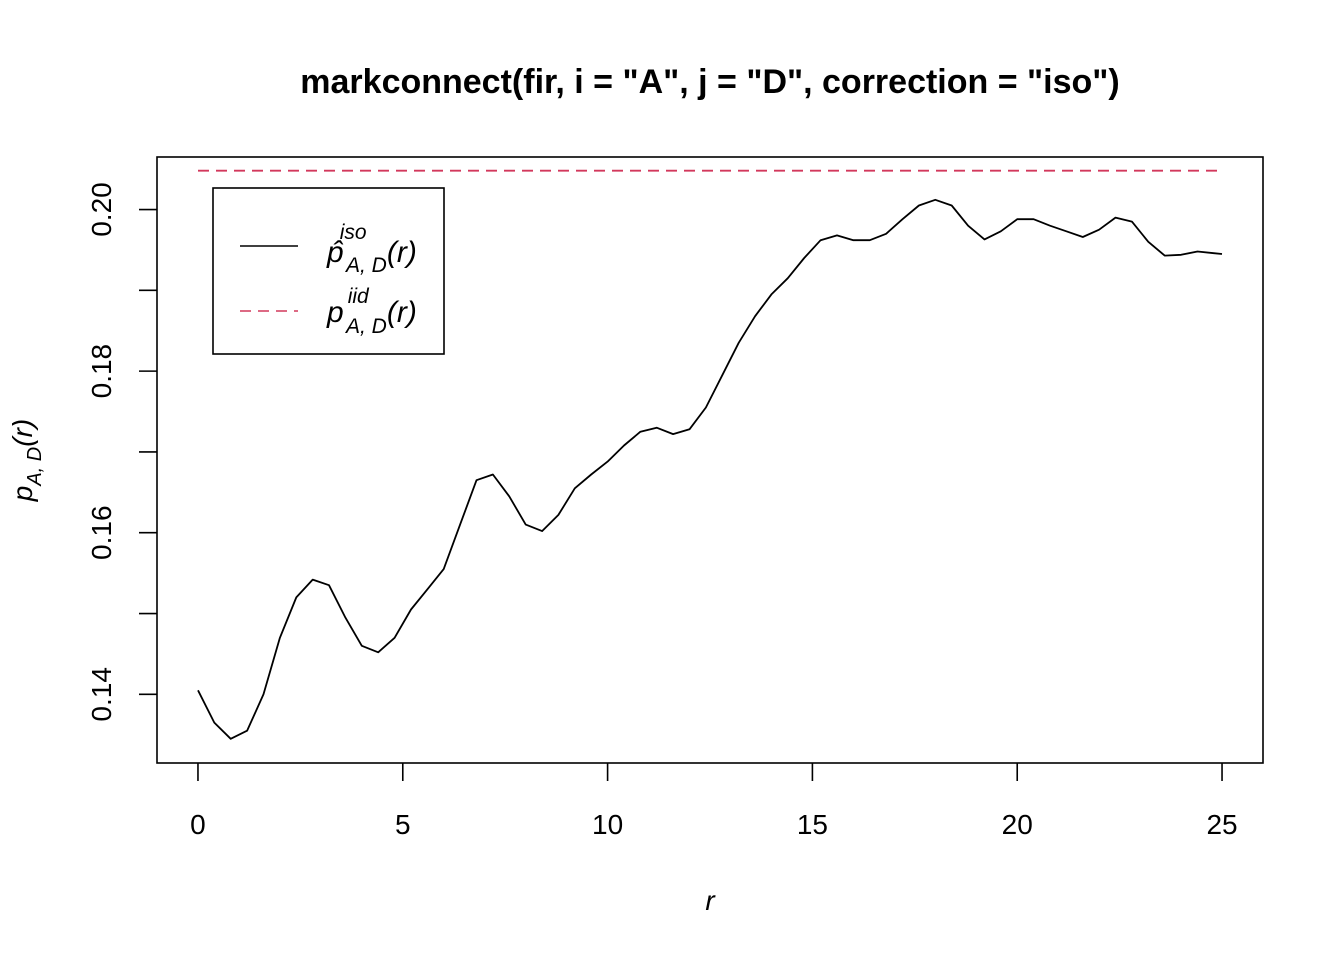 The image size is (1344, 960). Describe the element at coordinates (121, 452) in the screenshot. I see `y-axis: 0.14 0.16 0.18 0.20` at that location.